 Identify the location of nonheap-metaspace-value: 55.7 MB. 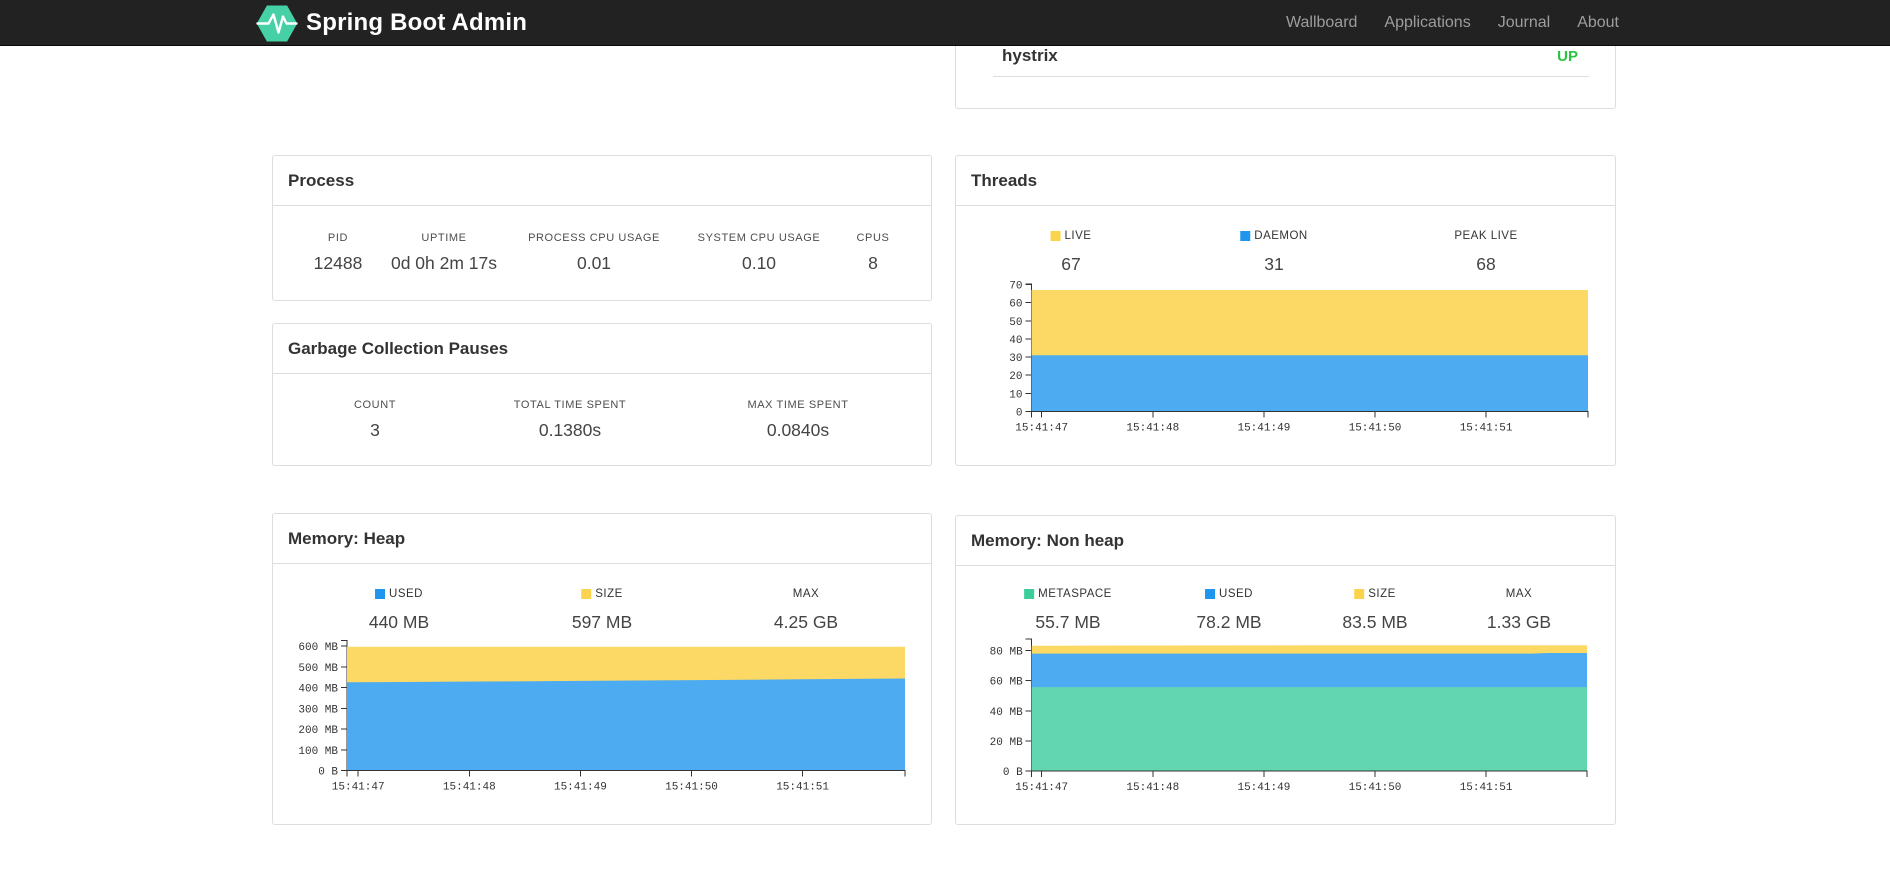
(1068, 622).